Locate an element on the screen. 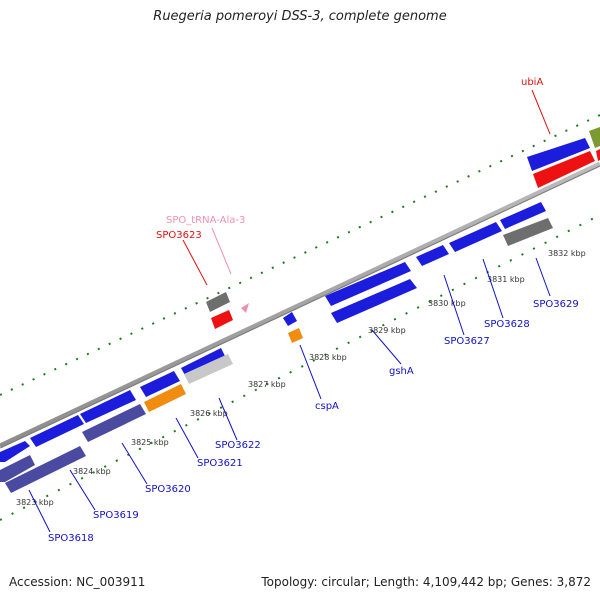  gene-label-spo3620: SPO3620 is located at coordinates (168, 489).